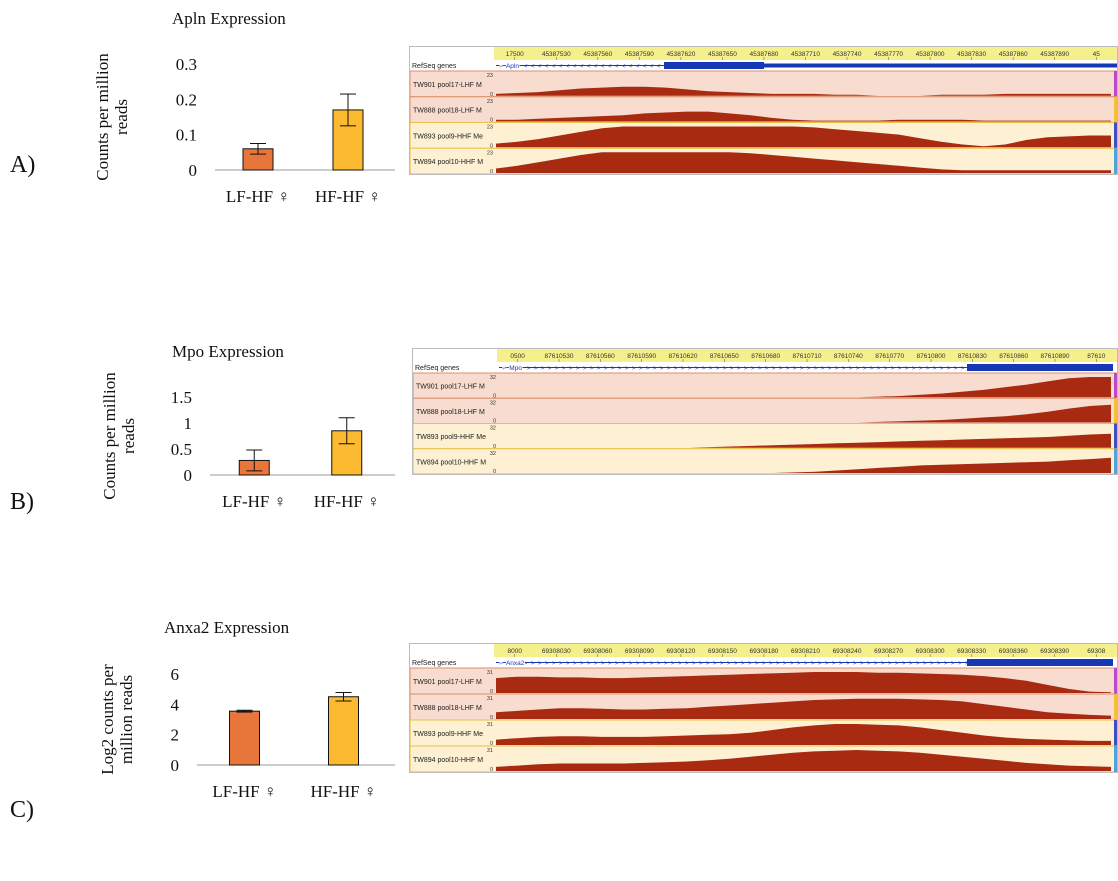  What do you see at coordinates (1054, 54) in the screenshot?
I see `ruler-tick-label: 45387890` at bounding box center [1054, 54].